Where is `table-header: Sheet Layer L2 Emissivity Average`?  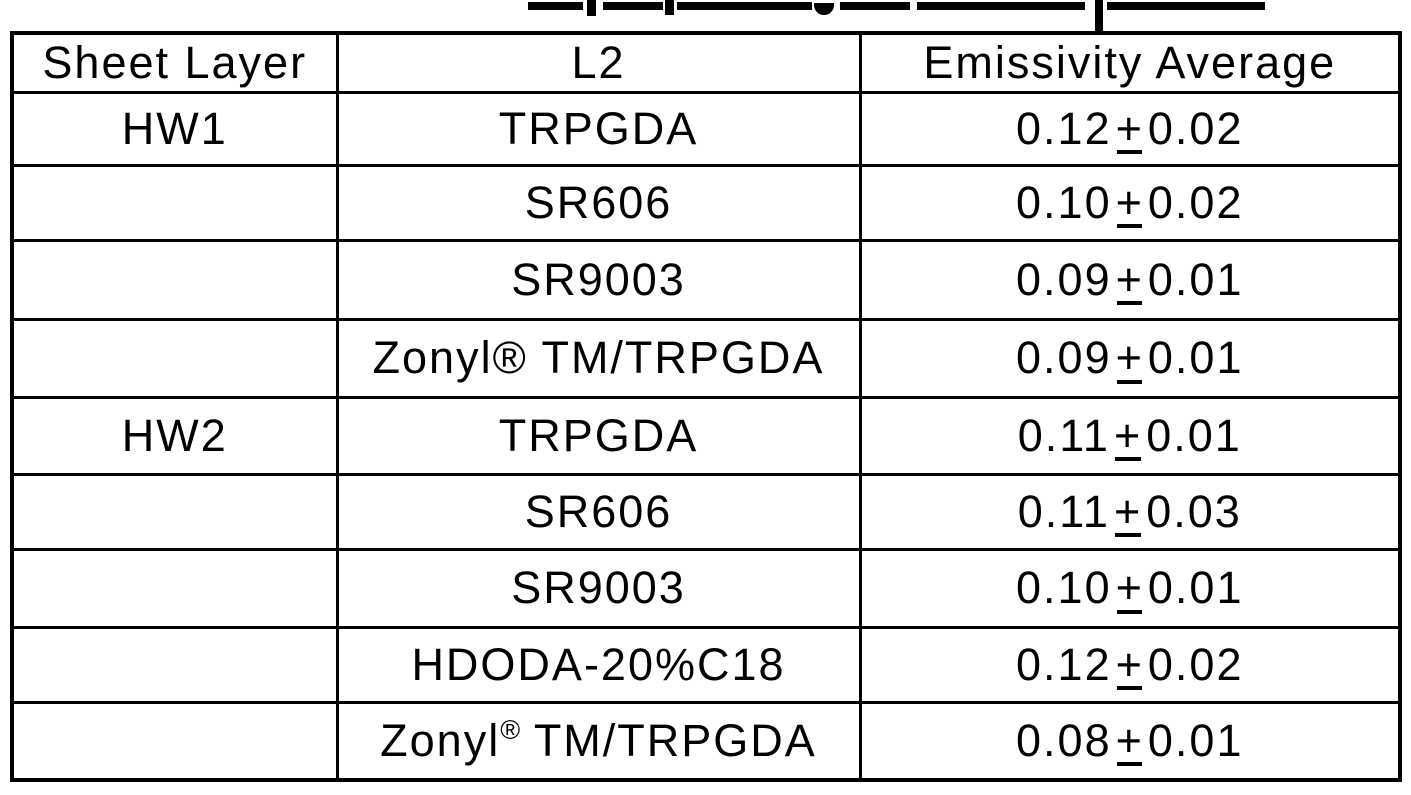
table-header: Sheet Layer L2 Emissivity Average is located at coordinates (706, 62).